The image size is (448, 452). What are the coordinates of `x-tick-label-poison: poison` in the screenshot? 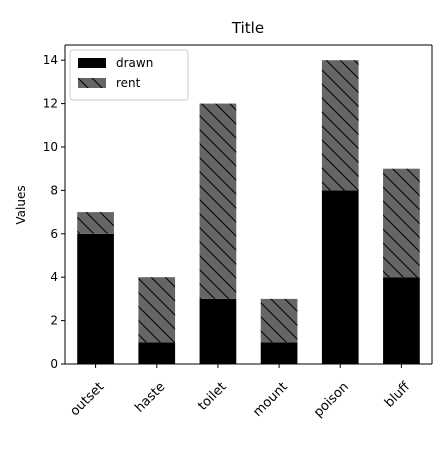 It's located at (331, 400).